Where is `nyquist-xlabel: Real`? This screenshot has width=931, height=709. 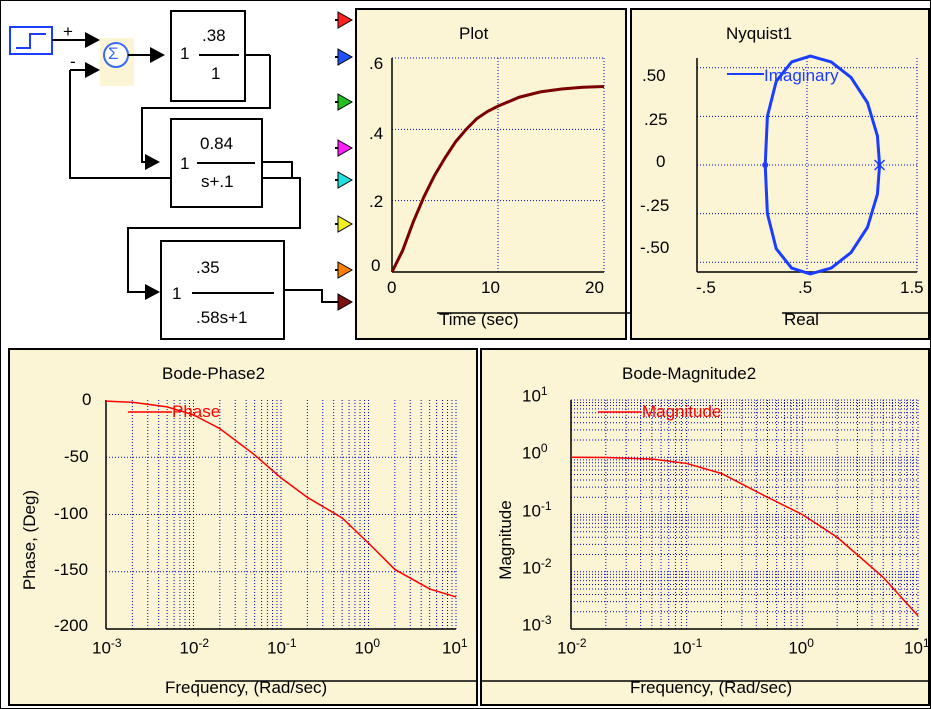
nyquist-xlabel: Real is located at coordinates (801, 319).